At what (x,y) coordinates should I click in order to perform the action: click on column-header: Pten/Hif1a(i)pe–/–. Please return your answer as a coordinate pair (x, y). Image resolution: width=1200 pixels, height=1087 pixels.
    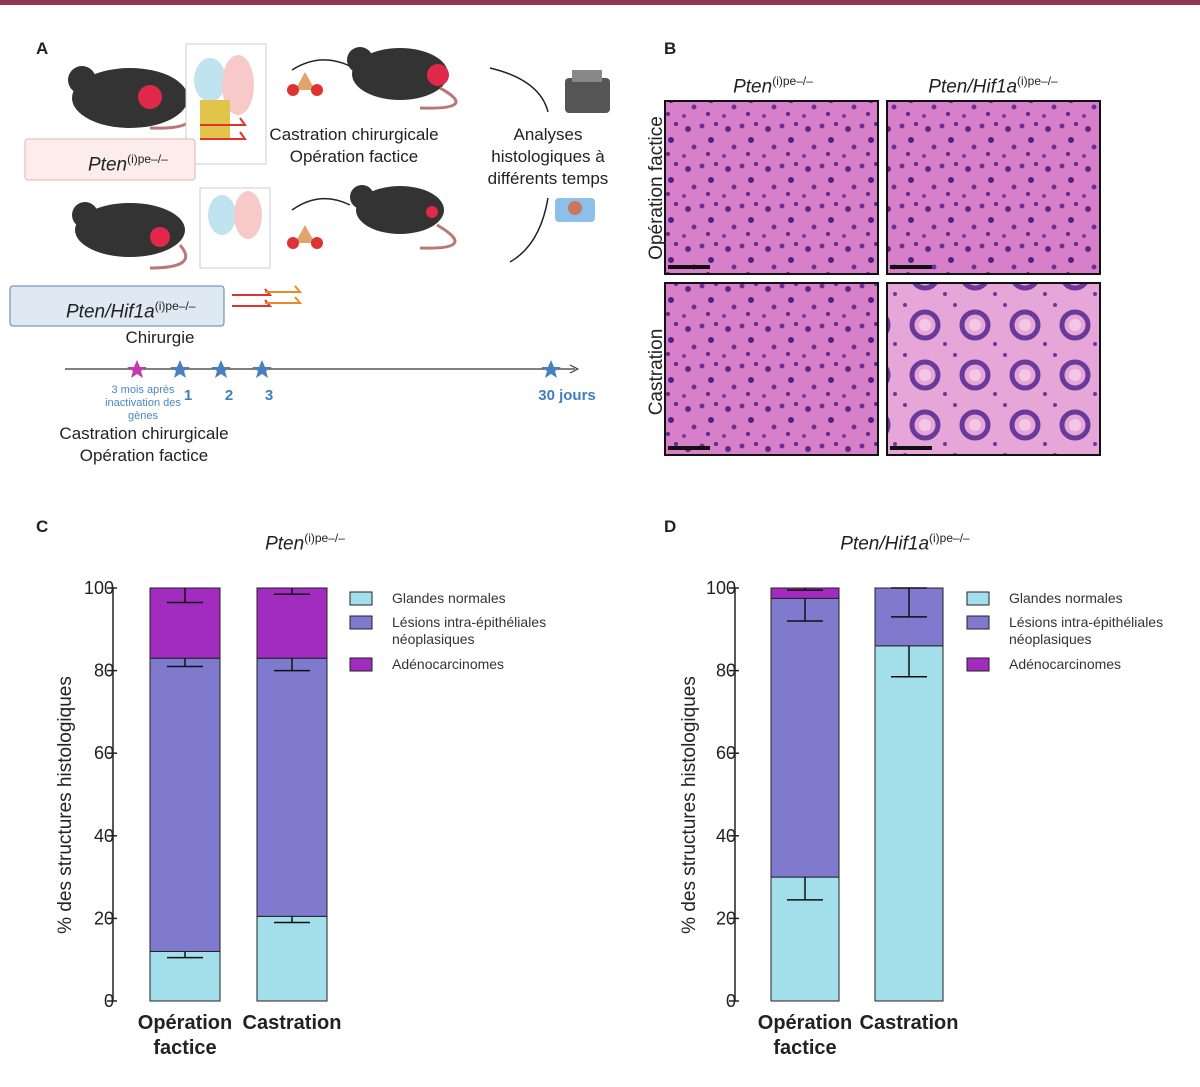
    Looking at the image, I should click on (992, 84).